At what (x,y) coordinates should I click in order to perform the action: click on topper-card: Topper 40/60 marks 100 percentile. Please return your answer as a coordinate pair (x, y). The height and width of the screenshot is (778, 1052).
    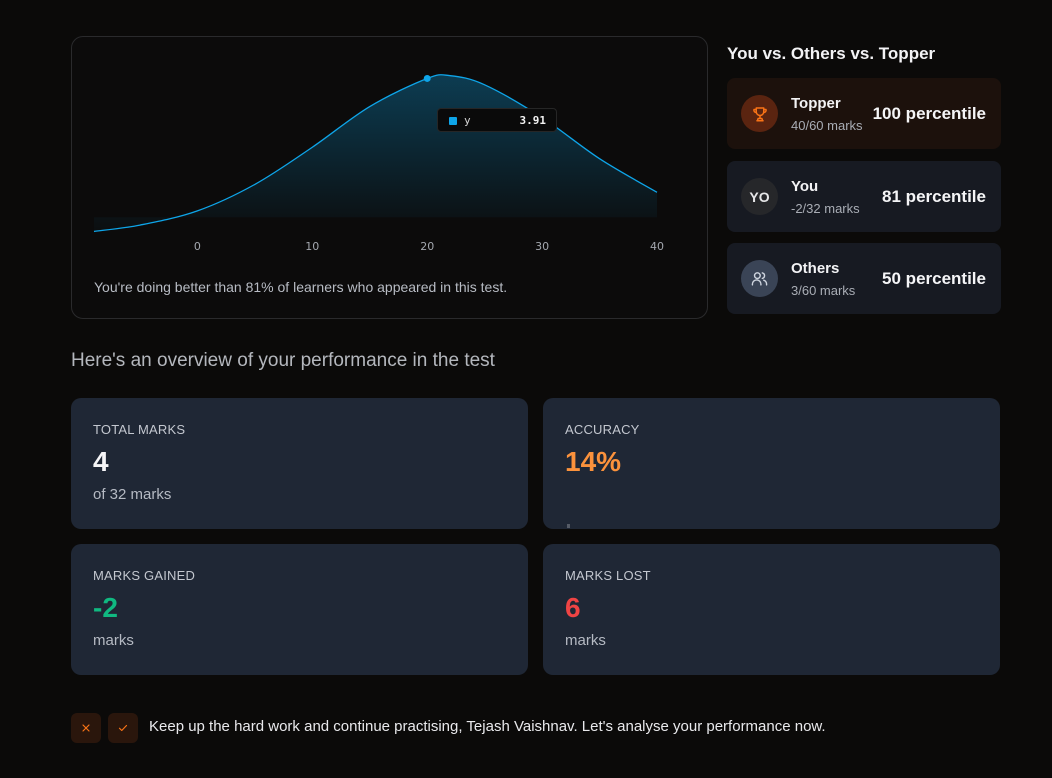
    Looking at the image, I should click on (864, 113).